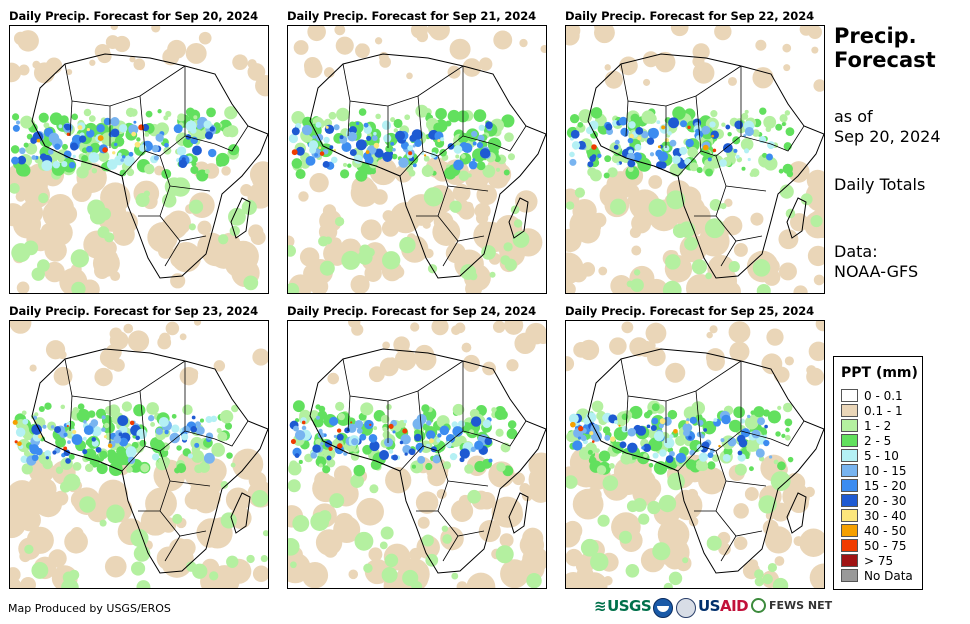 The width and height of the screenshot is (970, 624). I want to click on legend-item: 30 - 40, so click(874, 516).